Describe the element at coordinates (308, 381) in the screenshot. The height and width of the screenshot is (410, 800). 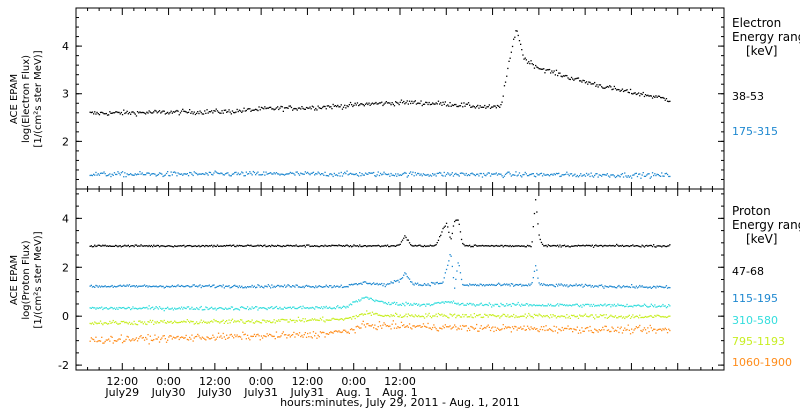
I see `x-tick-time: 12:00` at that location.